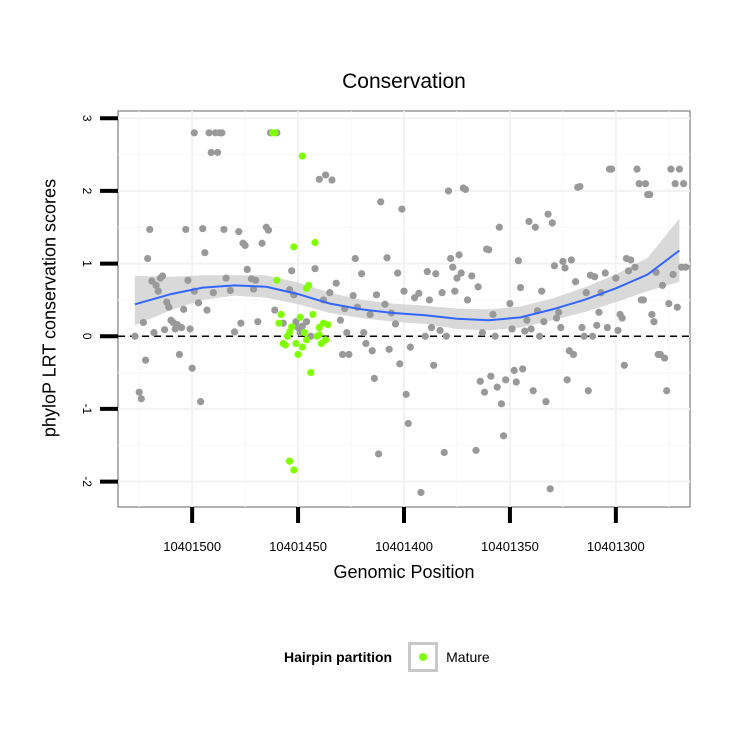 The width and height of the screenshot is (750, 750). I want to click on x-tick-label: 10401300, so click(616, 546).